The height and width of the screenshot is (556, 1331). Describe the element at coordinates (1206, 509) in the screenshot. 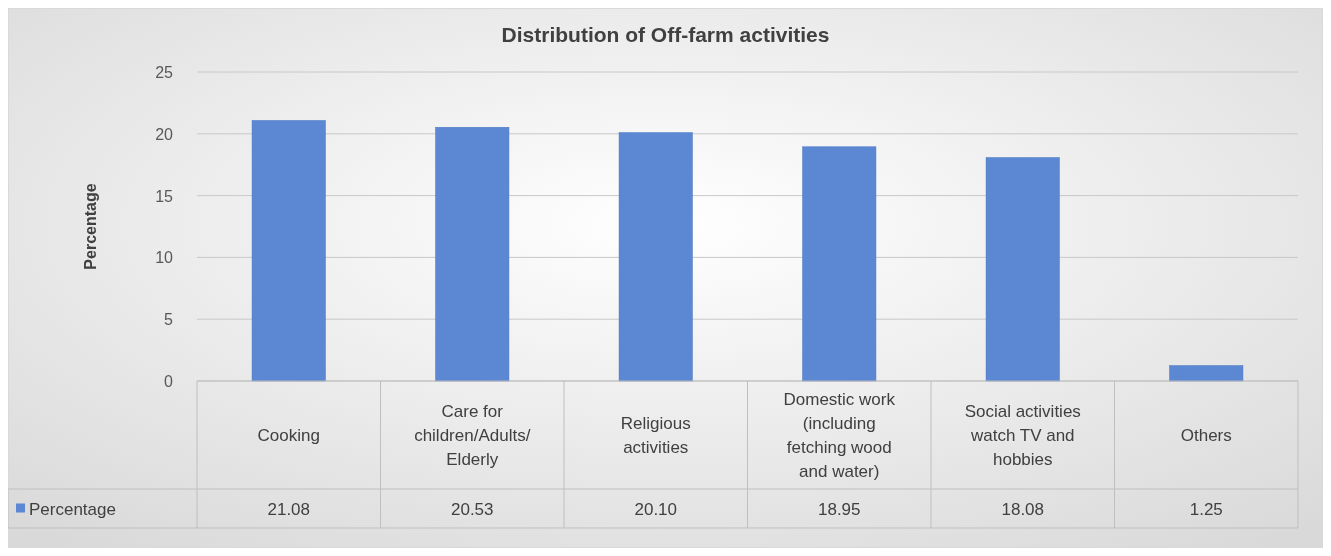

I see `data-label: 1.25` at that location.